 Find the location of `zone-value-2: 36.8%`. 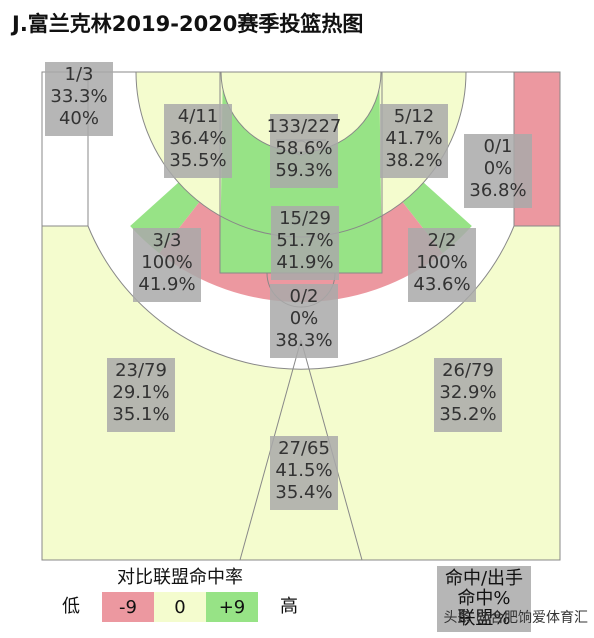

zone-value-2: 36.8% is located at coordinates (497, 190).